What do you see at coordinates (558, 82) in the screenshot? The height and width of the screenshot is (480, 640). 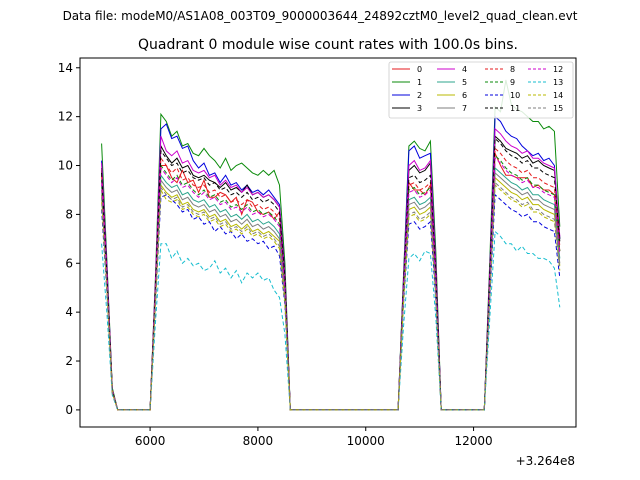 I see `legend-label: 13` at bounding box center [558, 82].